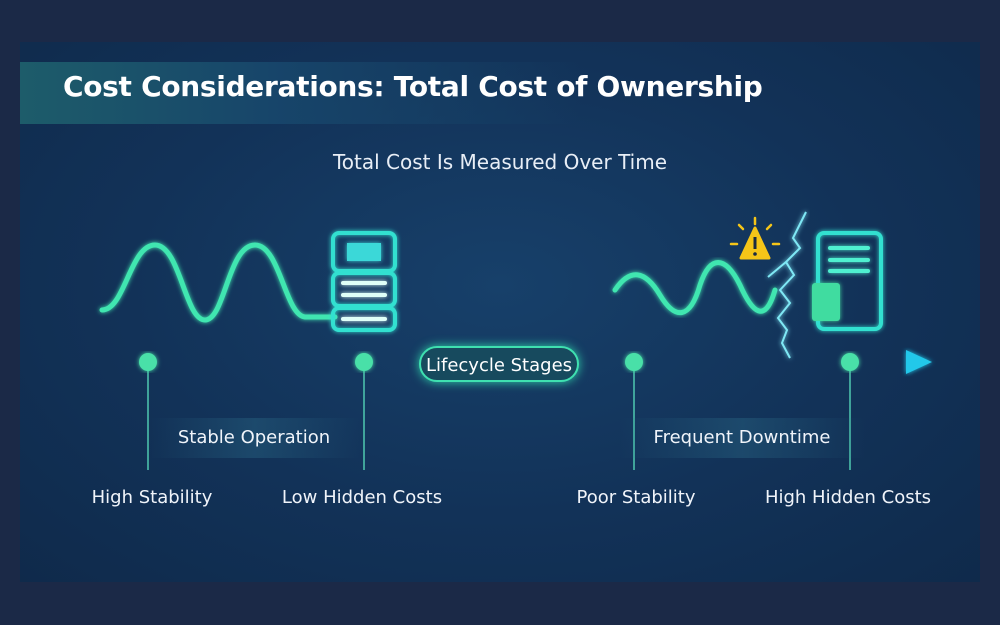  I want to click on unstable-wave-icon, so click(695, 288).